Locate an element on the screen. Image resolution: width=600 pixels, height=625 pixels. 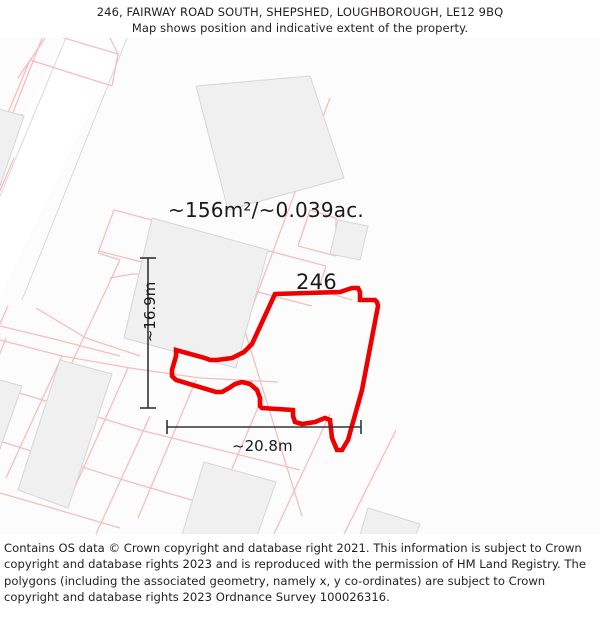
dimension-height-label: ~16.9m is located at coordinates (150, 312).